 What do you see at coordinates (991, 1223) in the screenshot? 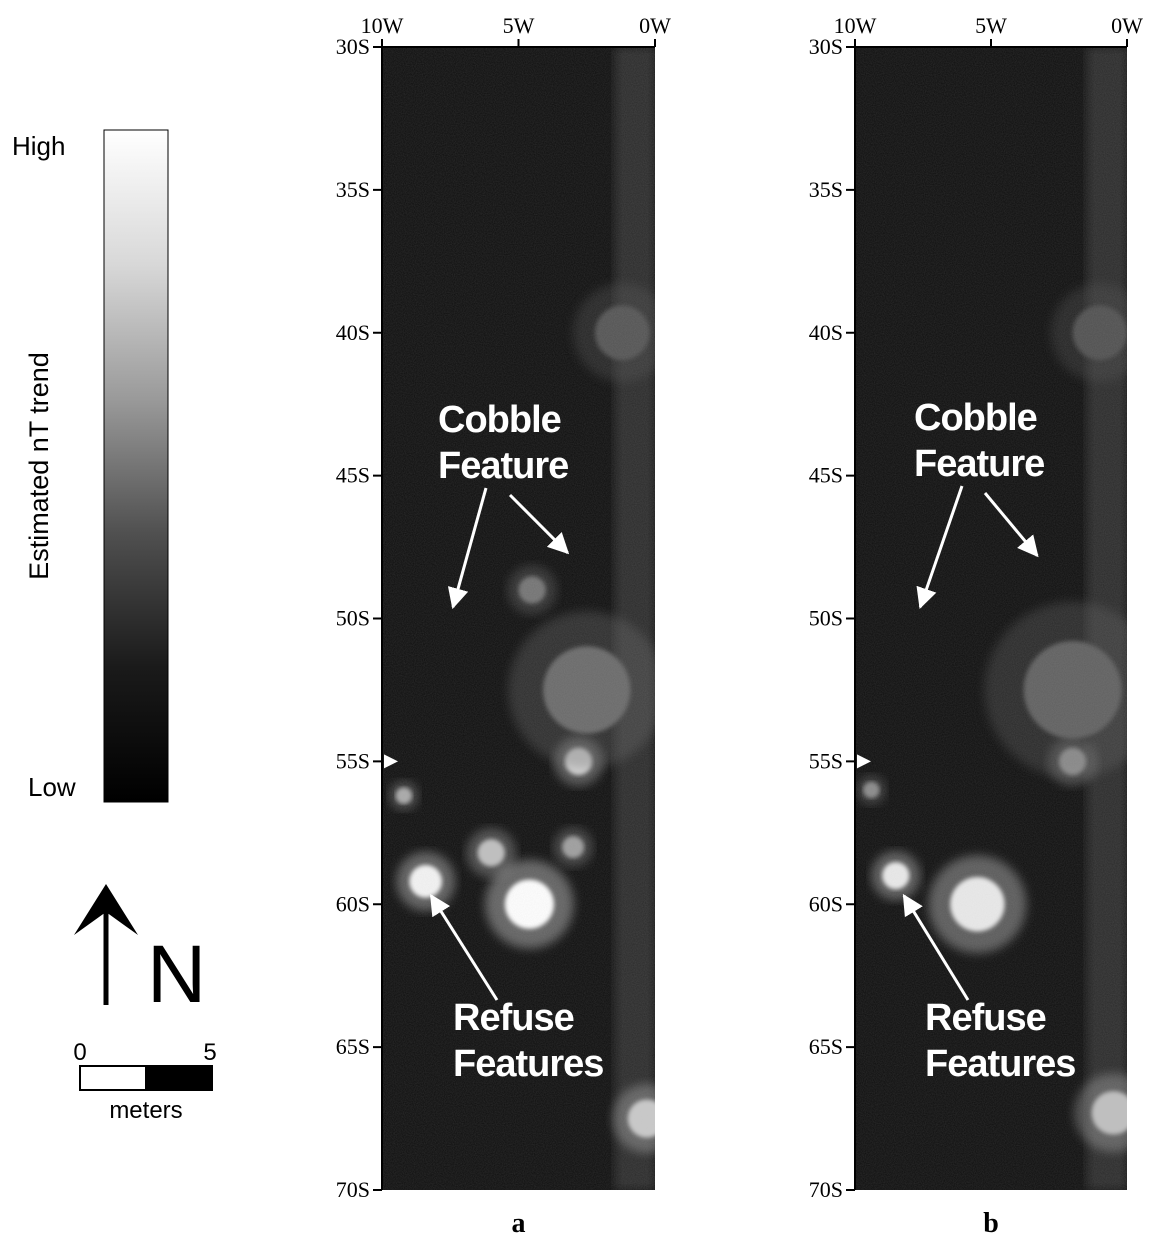
I see `panel-label: b` at bounding box center [991, 1223].